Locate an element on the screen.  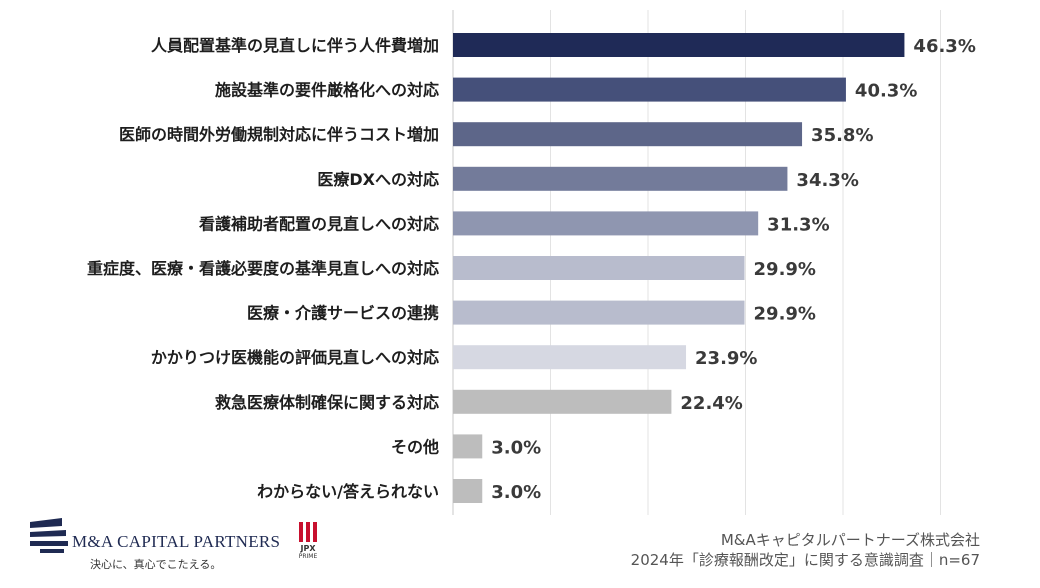
category-label: 医師の時間外労働規制対応に伴うコスト増加 is located at coordinates (279, 134).